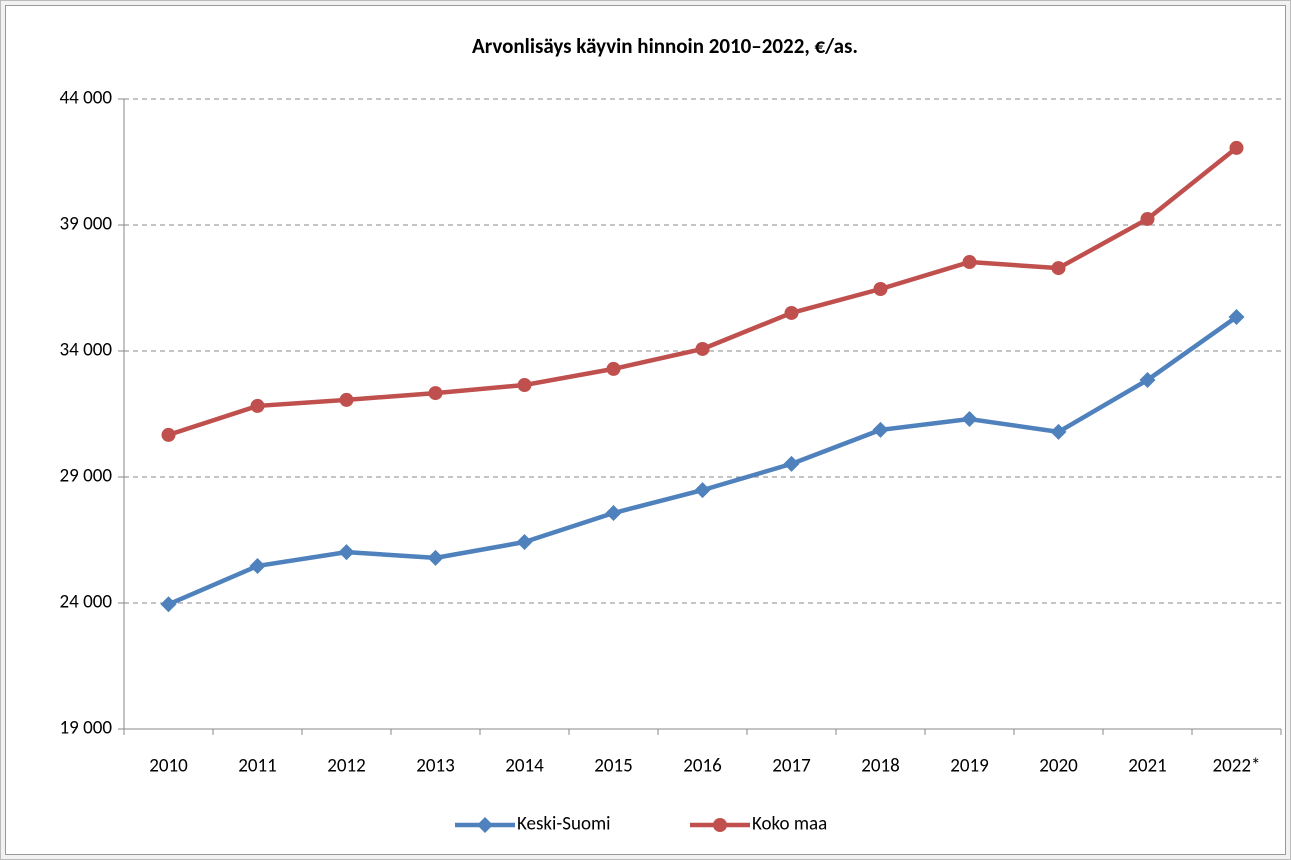 This screenshot has width=1291, height=860. I want to click on x-tick-label: 2010, so click(168, 766).